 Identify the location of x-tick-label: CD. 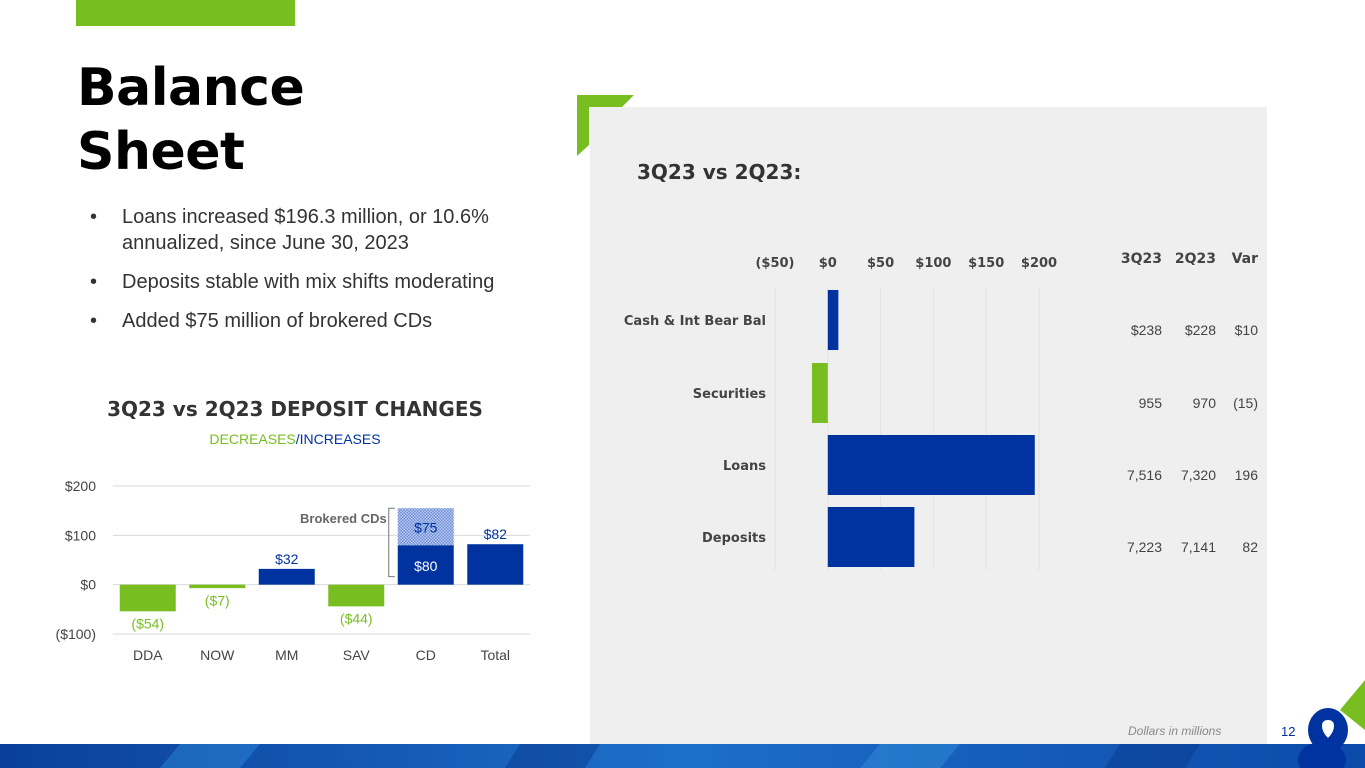
(426, 655).